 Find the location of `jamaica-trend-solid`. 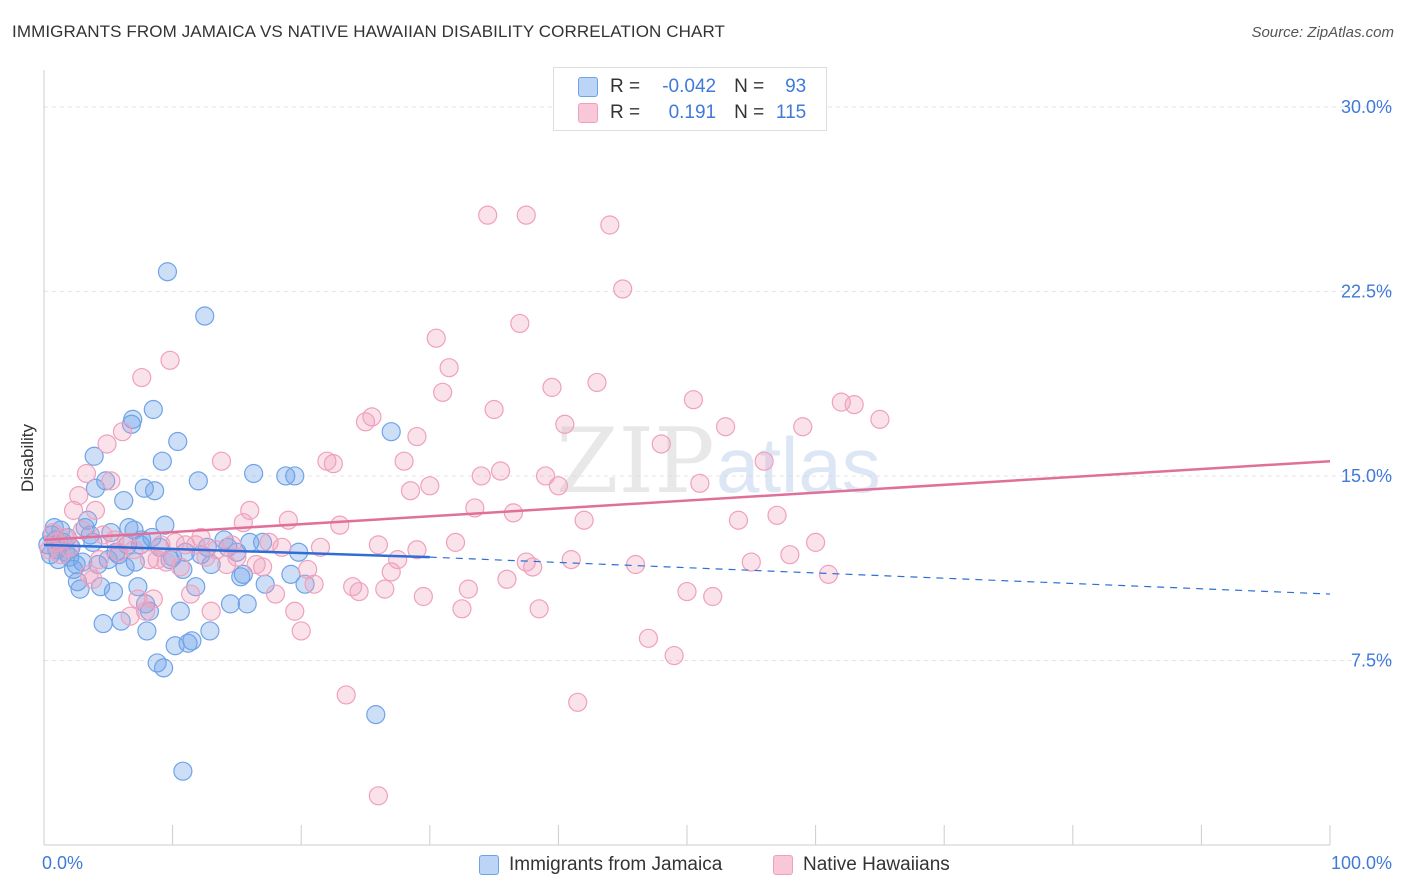

jamaica-trend-solid is located at coordinates (236, 551).